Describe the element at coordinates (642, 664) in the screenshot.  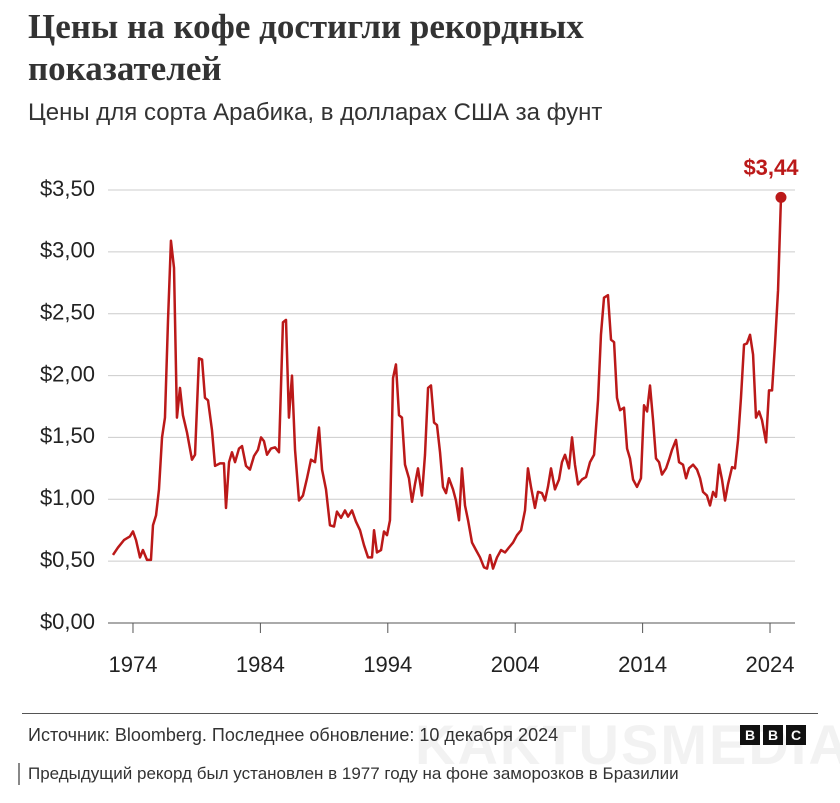
I see `x-tick-label: 2014` at that location.